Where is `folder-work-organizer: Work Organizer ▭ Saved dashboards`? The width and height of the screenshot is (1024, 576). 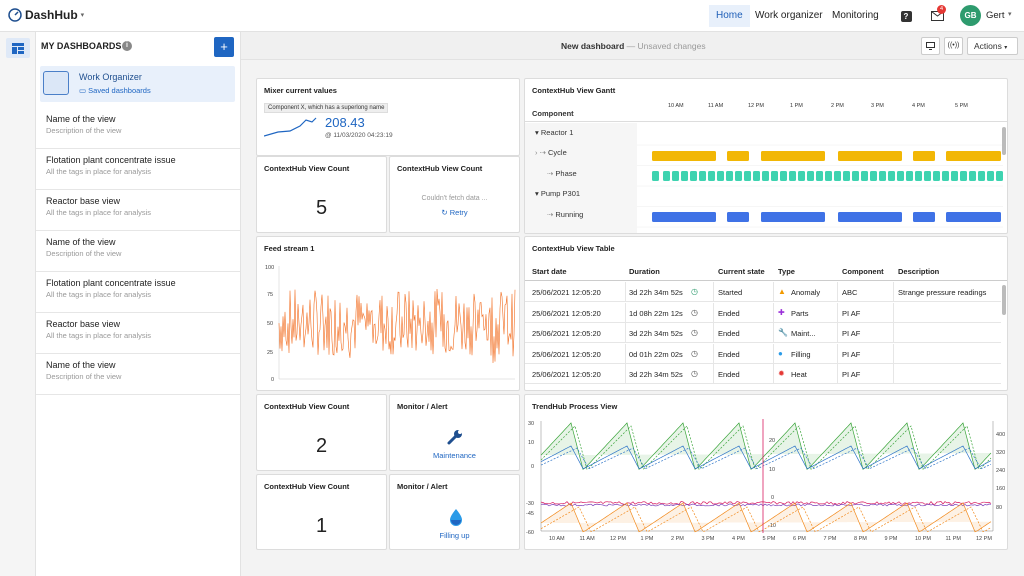
folder-work-organizer: Work Organizer ▭ Saved dashboards is located at coordinates (137, 84).